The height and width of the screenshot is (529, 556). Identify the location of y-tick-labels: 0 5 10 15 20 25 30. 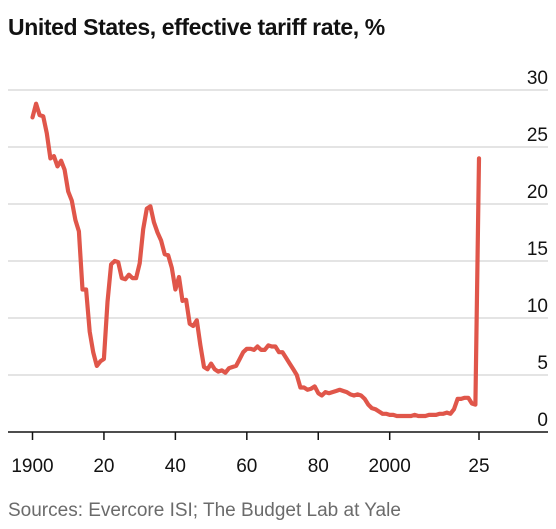
(537, 249).